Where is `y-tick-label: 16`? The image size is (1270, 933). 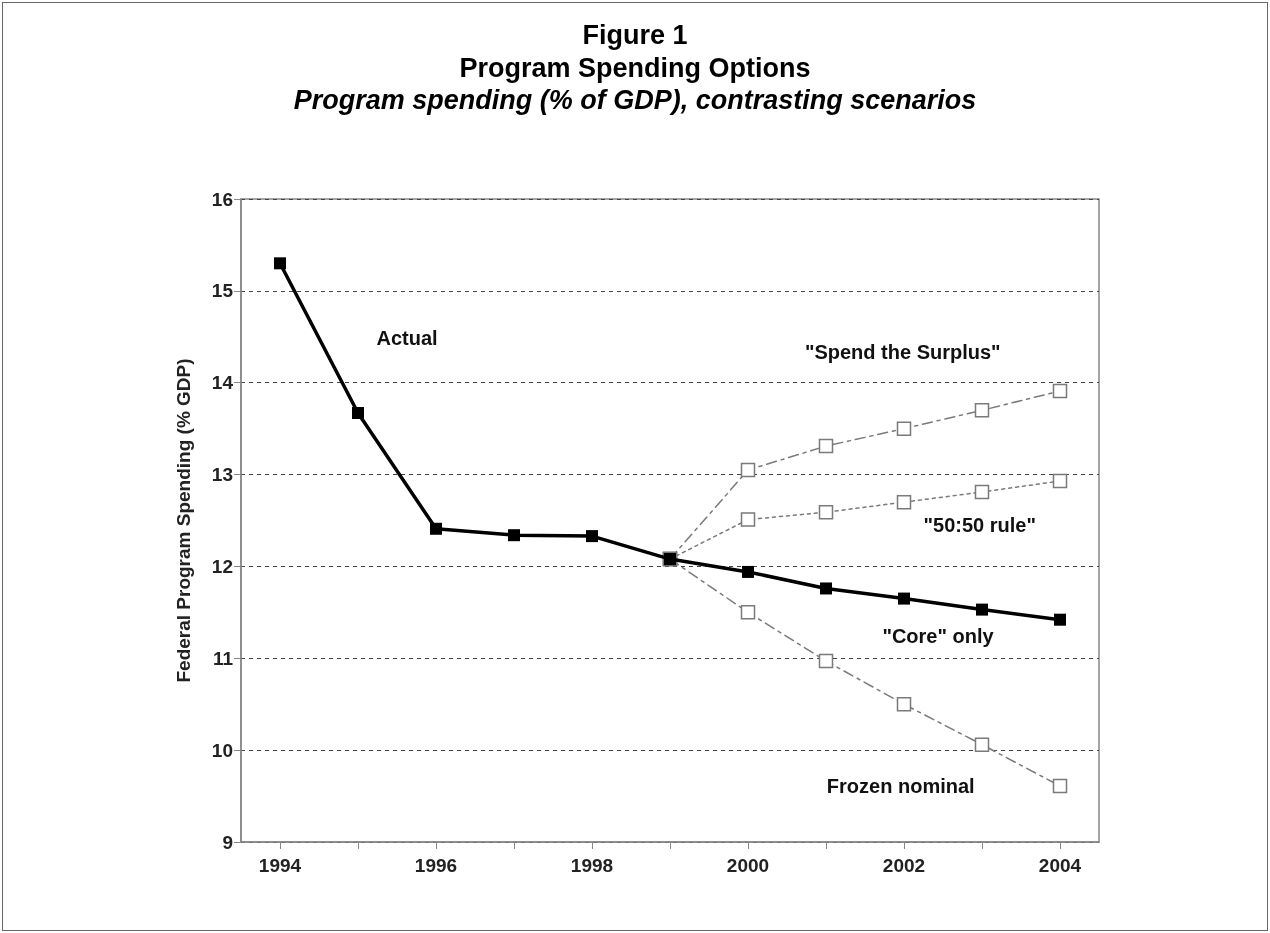 y-tick-label: 16 is located at coordinates (222, 199).